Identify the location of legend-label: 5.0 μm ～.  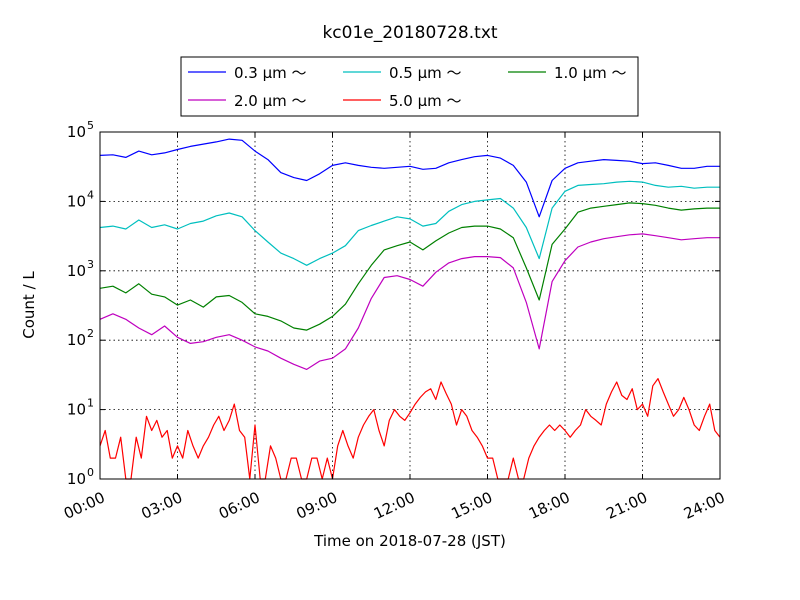
(425, 101).